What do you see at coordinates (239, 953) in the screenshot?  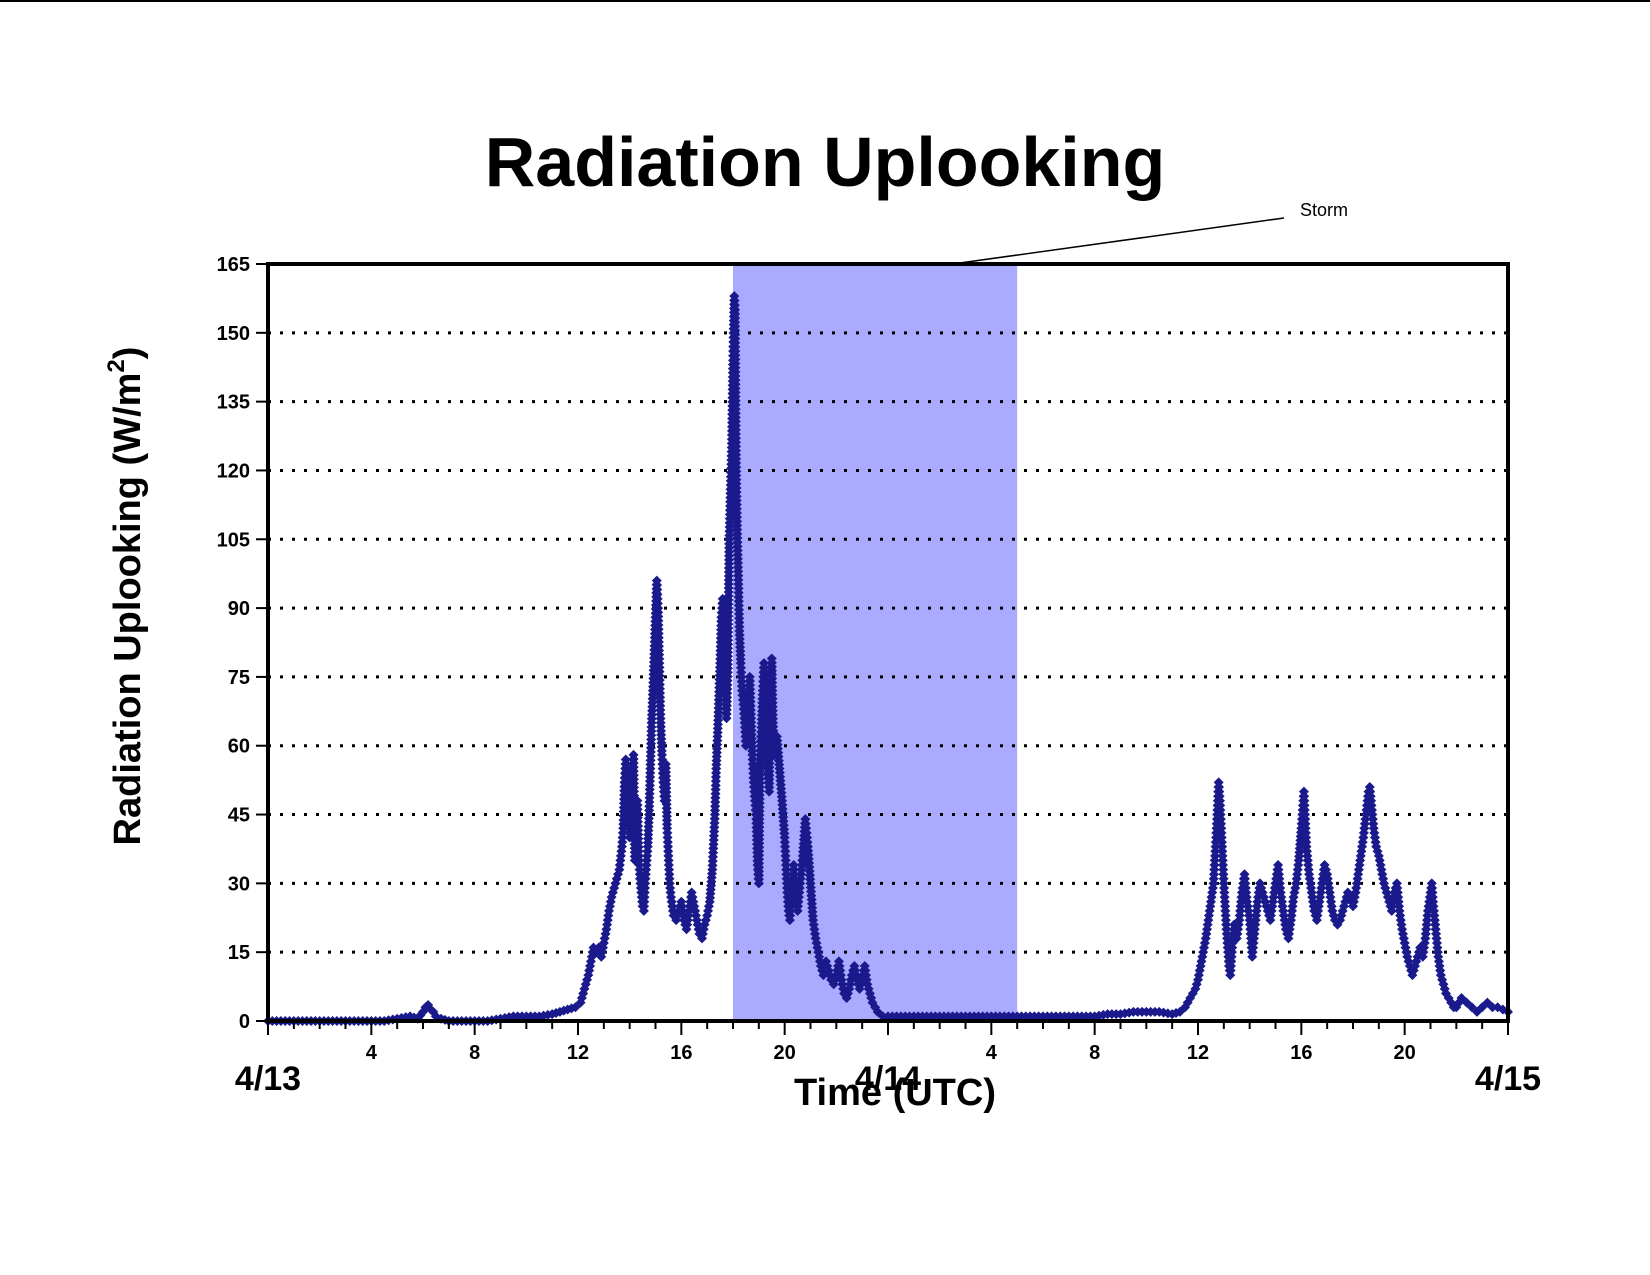 I see `y-tick-label: 15` at bounding box center [239, 953].